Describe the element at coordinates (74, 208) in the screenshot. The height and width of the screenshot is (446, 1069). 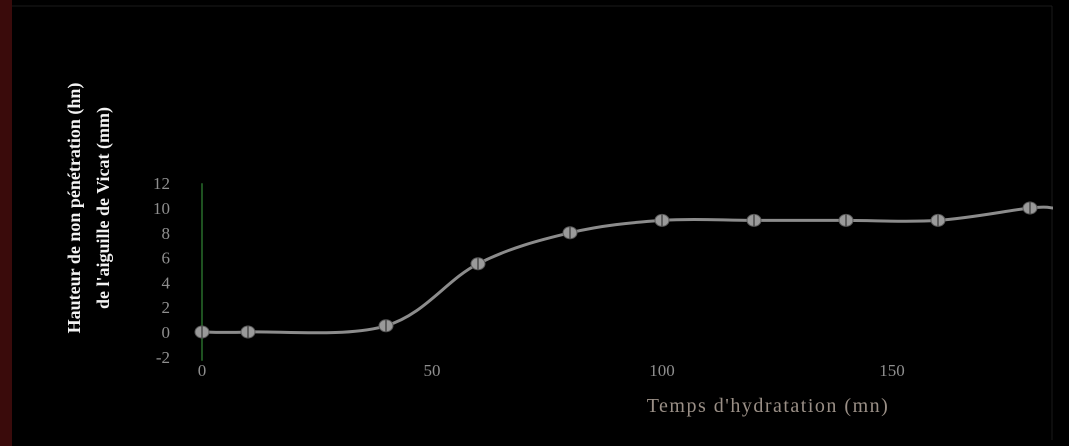
I see `y-axis-label-line1: Hauteur de non pénétration (hn)` at that location.